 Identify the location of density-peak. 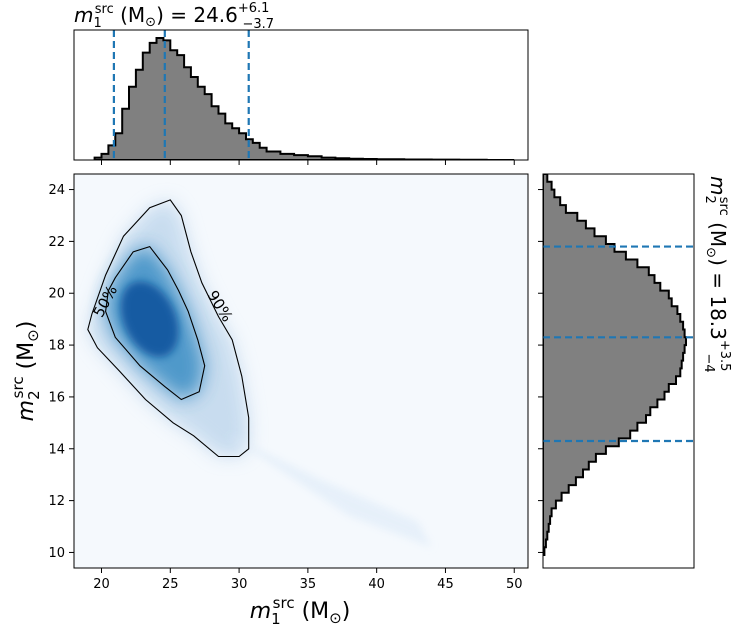
(149, 319).